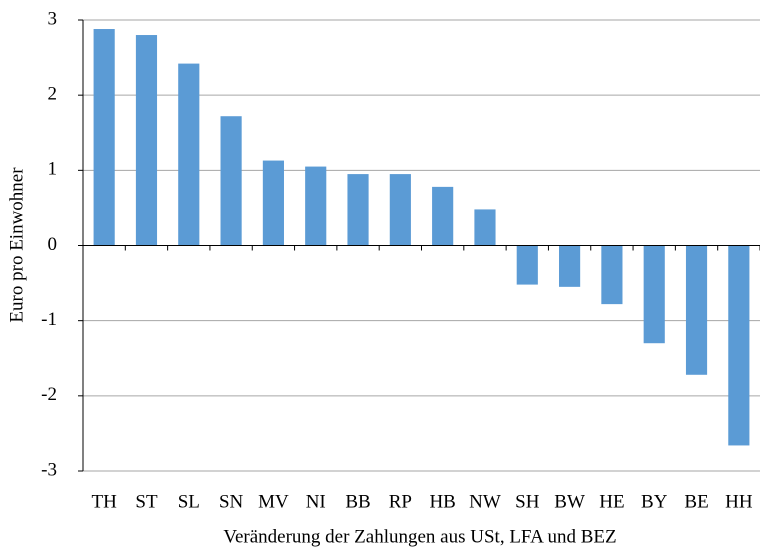 The width and height of the screenshot is (760, 549). What do you see at coordinates (316, 501) in the screenshot?
I see `x-tick-label: NI` at bounding box center [316, 501].